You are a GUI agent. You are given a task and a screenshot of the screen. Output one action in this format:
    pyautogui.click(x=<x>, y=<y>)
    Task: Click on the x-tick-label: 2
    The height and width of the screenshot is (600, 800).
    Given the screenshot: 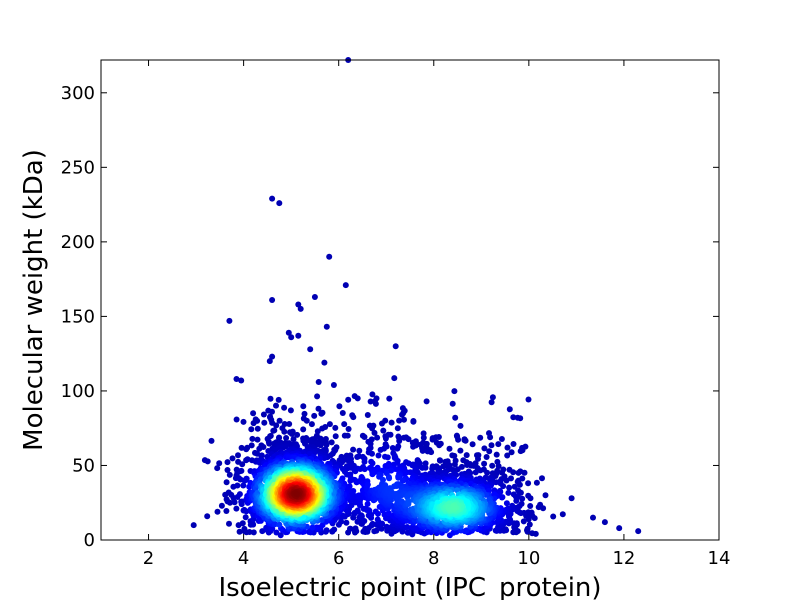 What is the action you would take?
    pyautogui.click(x=148, y=558)
    